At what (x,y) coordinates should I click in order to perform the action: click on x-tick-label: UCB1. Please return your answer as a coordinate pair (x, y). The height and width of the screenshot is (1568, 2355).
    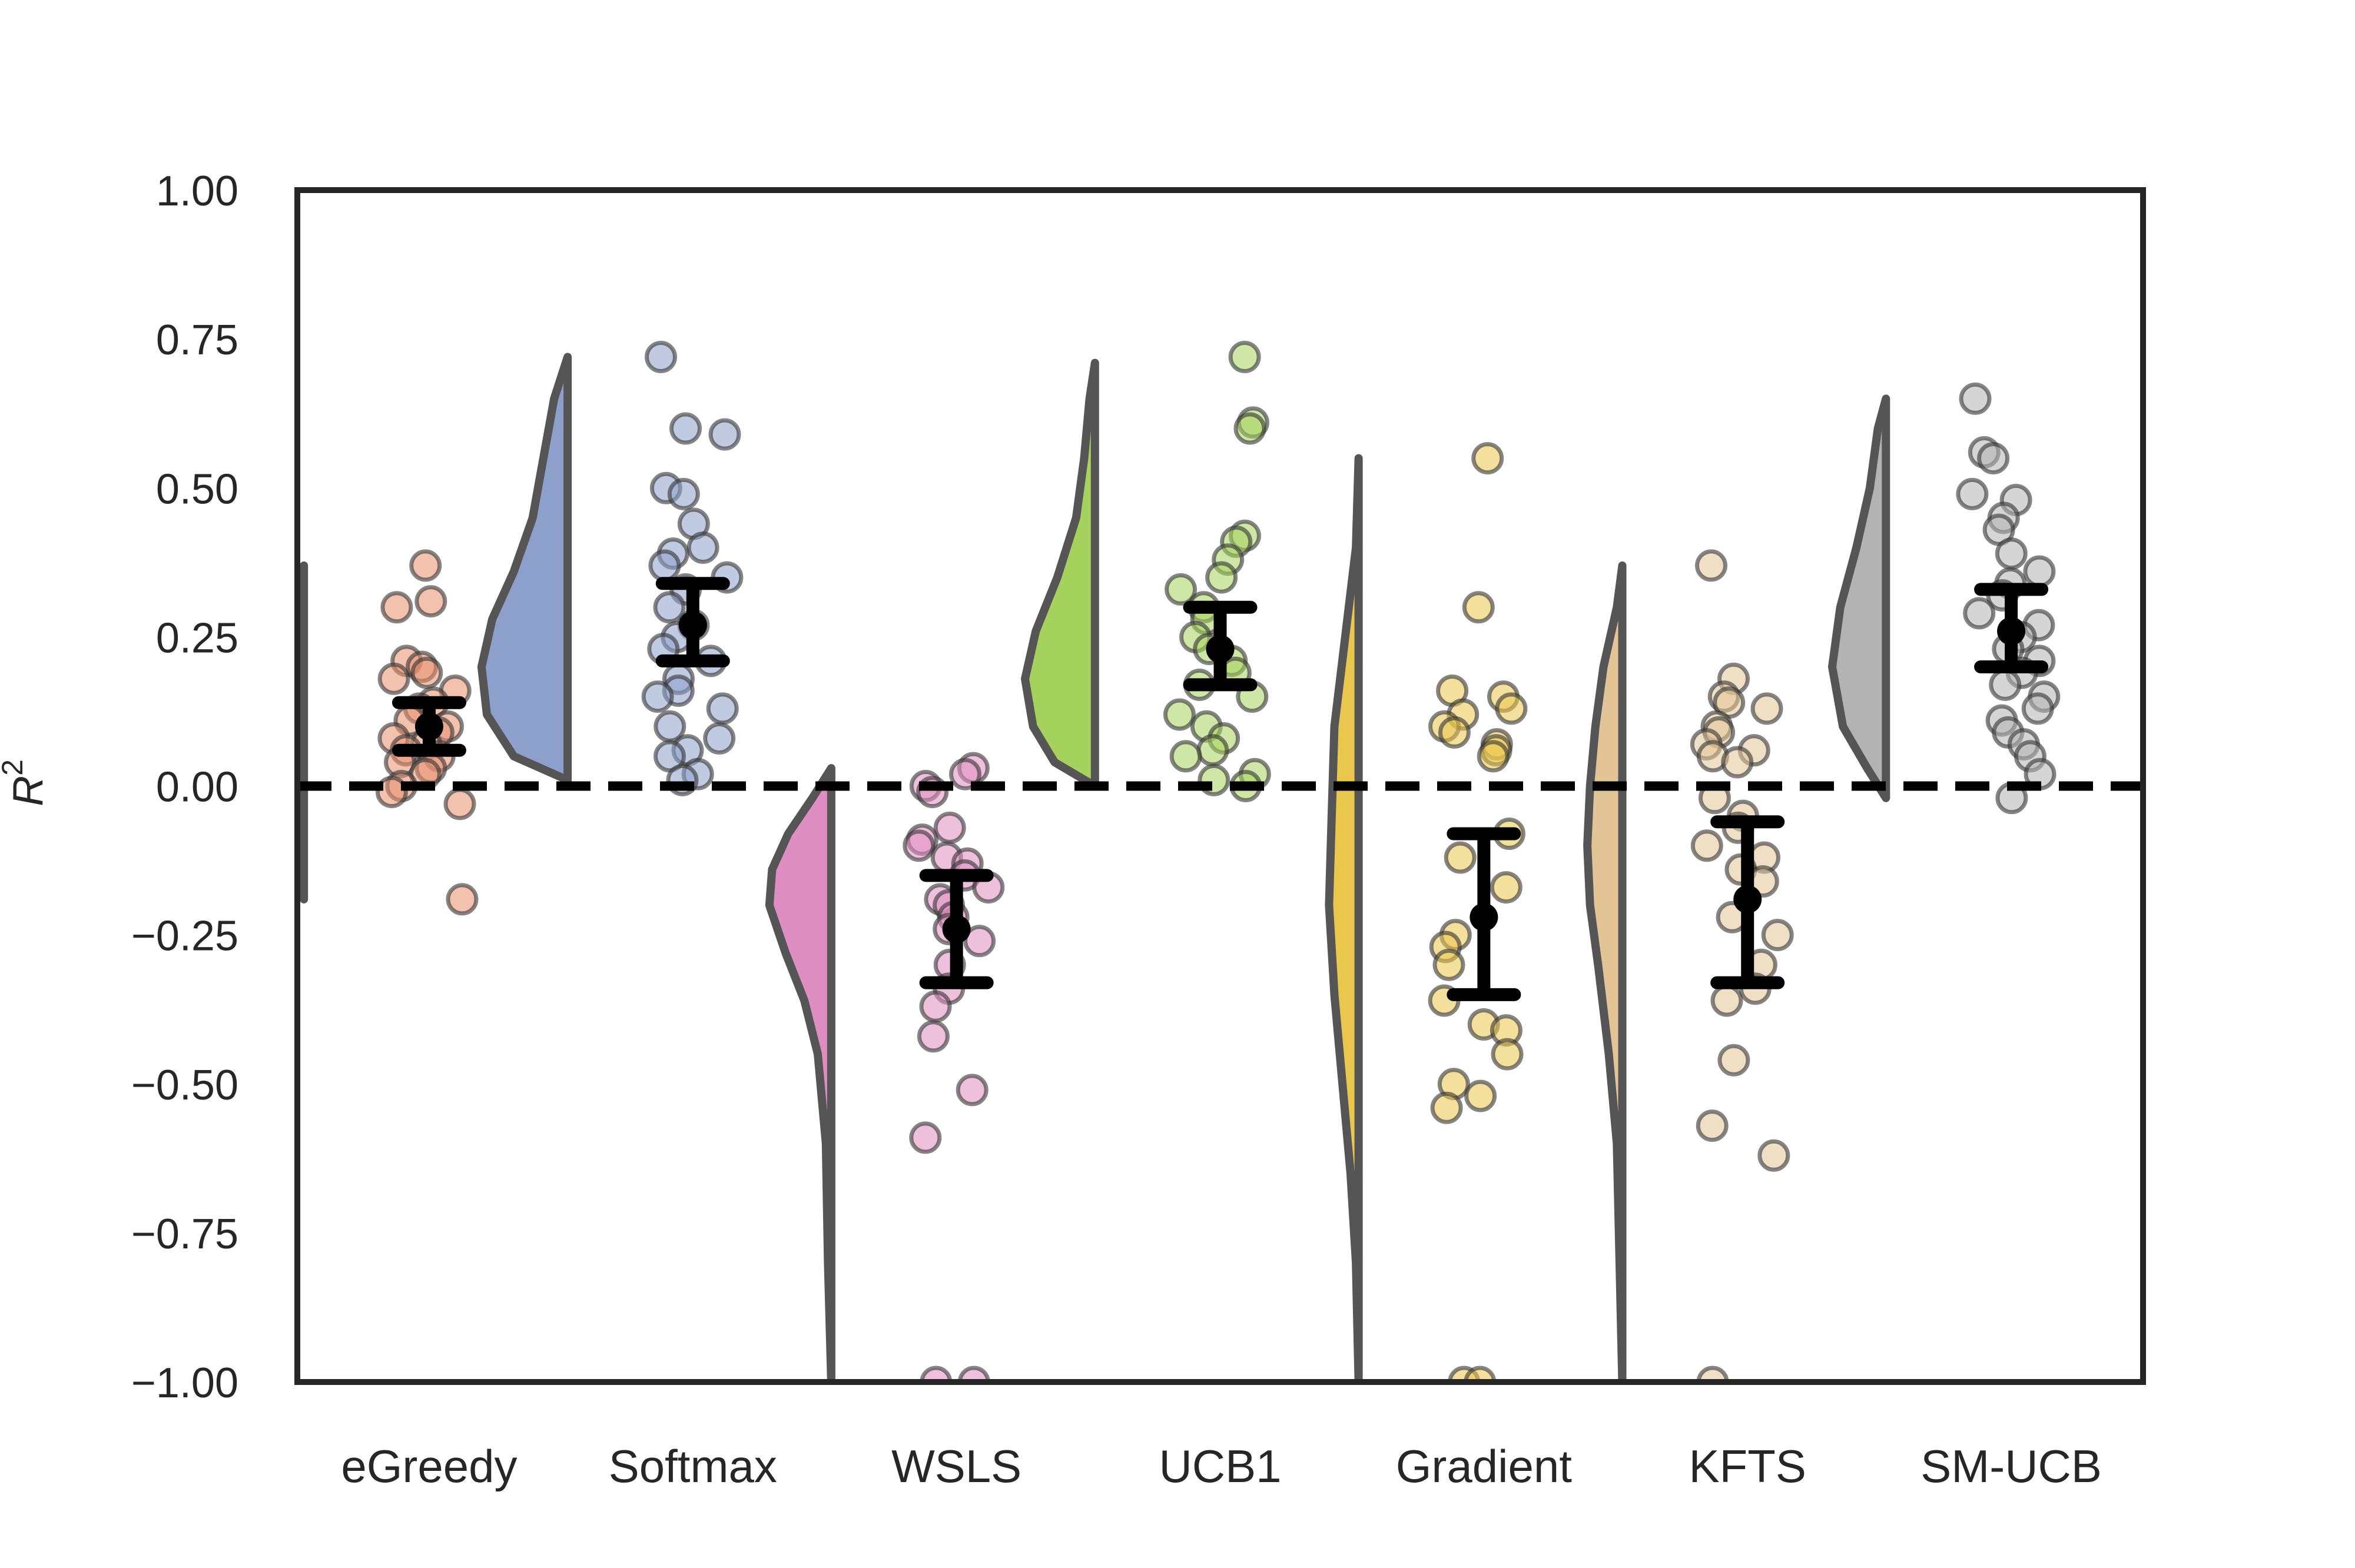
    Looking at the image, I should click on (1220, 1466).